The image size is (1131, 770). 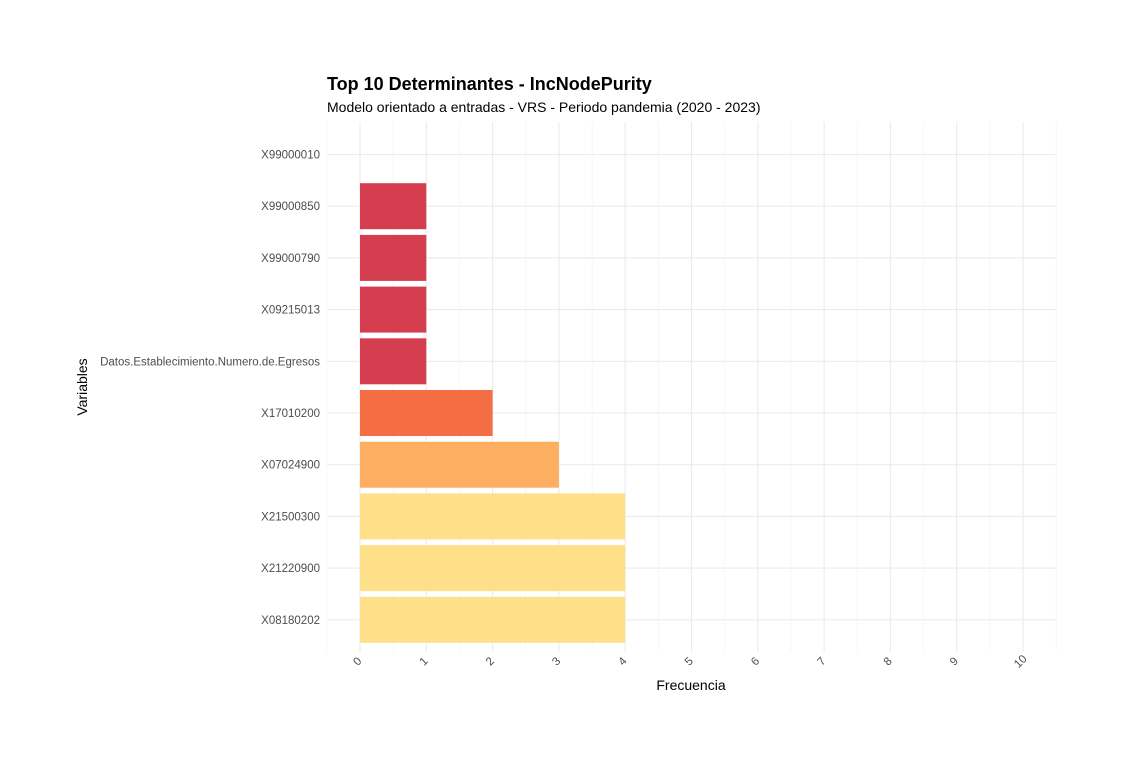 I want to click on x-tick-label: 1, so click(x=424, y=661).